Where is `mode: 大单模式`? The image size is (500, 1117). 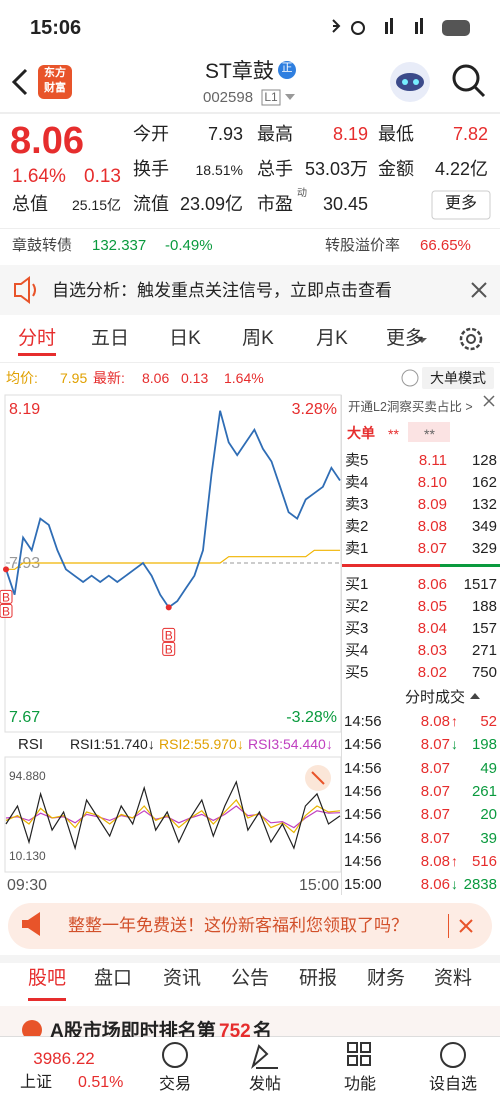 mode: 大单模式 is located at coordinates (458, 378).